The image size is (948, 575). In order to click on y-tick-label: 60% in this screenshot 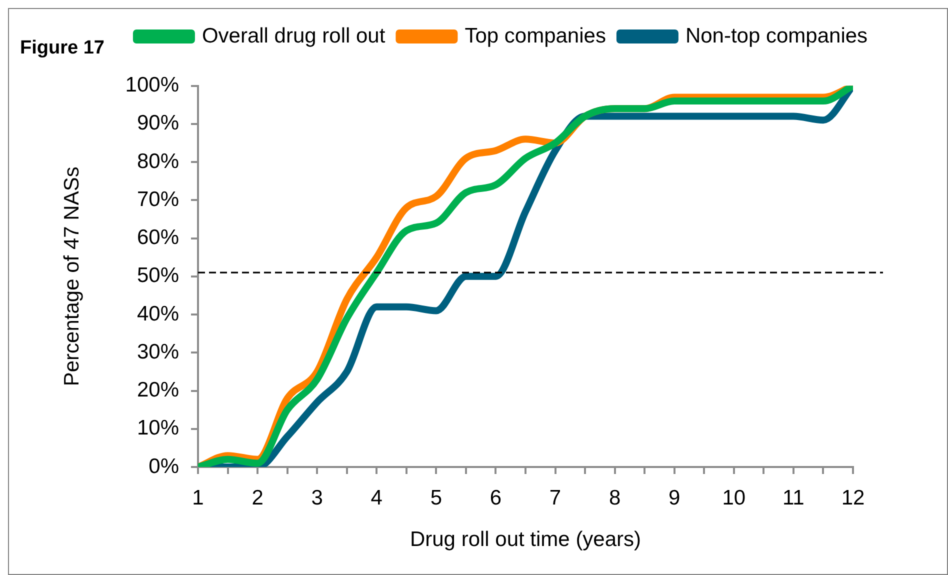, I will do `click(157, 238)`.